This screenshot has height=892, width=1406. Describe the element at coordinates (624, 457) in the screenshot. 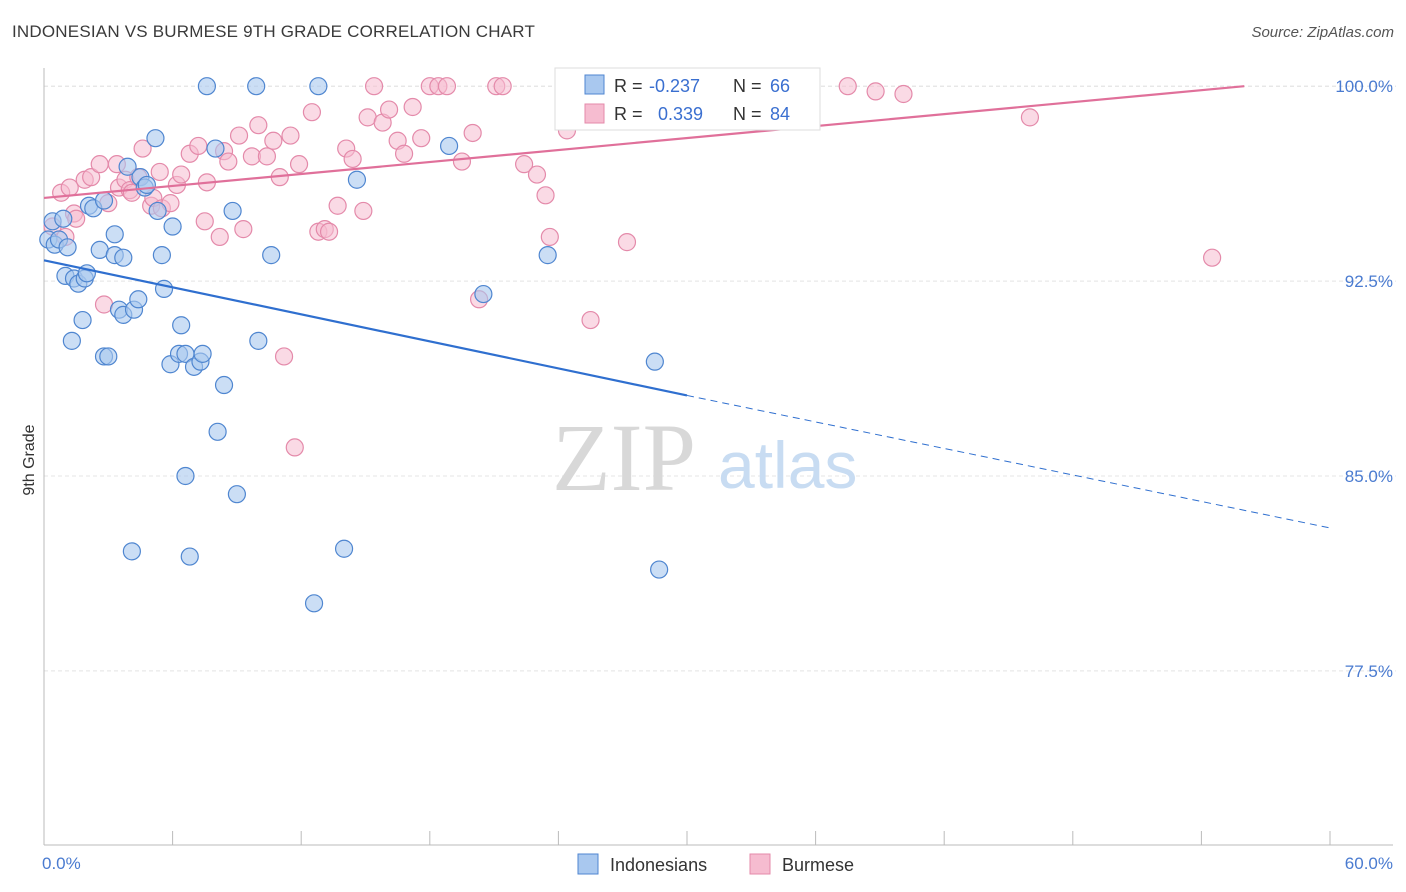

I see `watermark-zip: ZIP` at that location.